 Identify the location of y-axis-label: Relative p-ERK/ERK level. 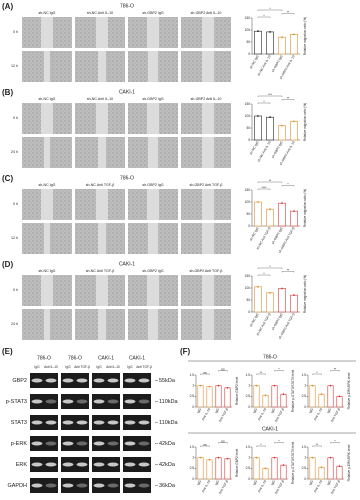
(349, 390).